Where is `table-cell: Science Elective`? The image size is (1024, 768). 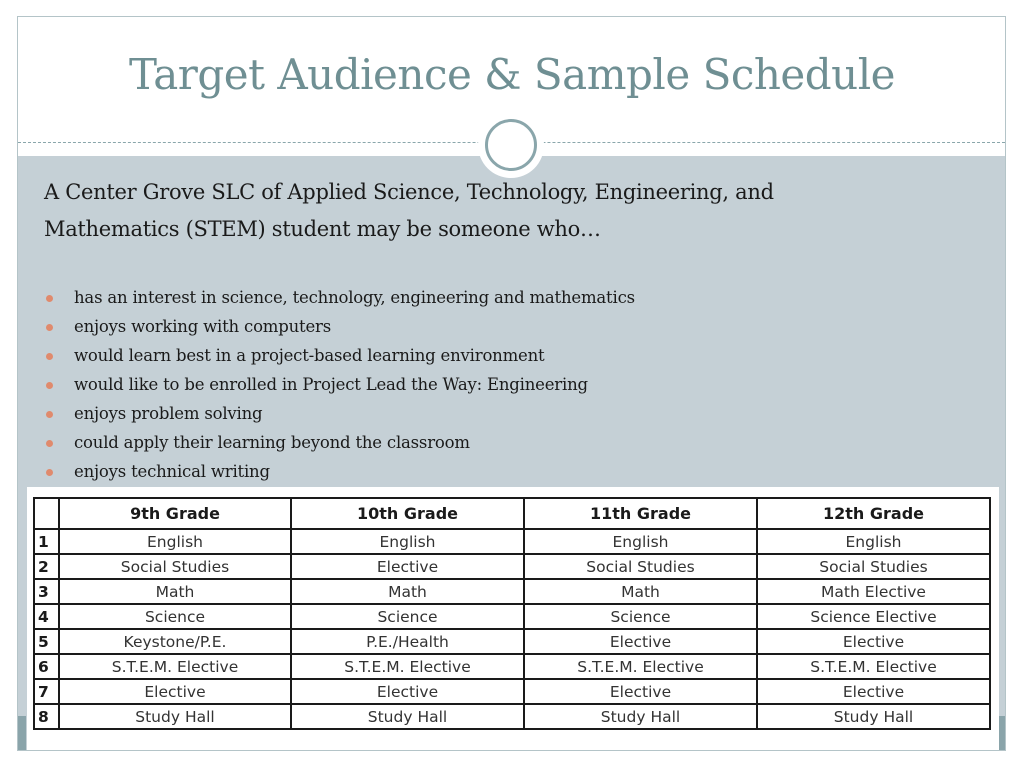
table-cell: Science Elective is located at coordinates (873, 616).